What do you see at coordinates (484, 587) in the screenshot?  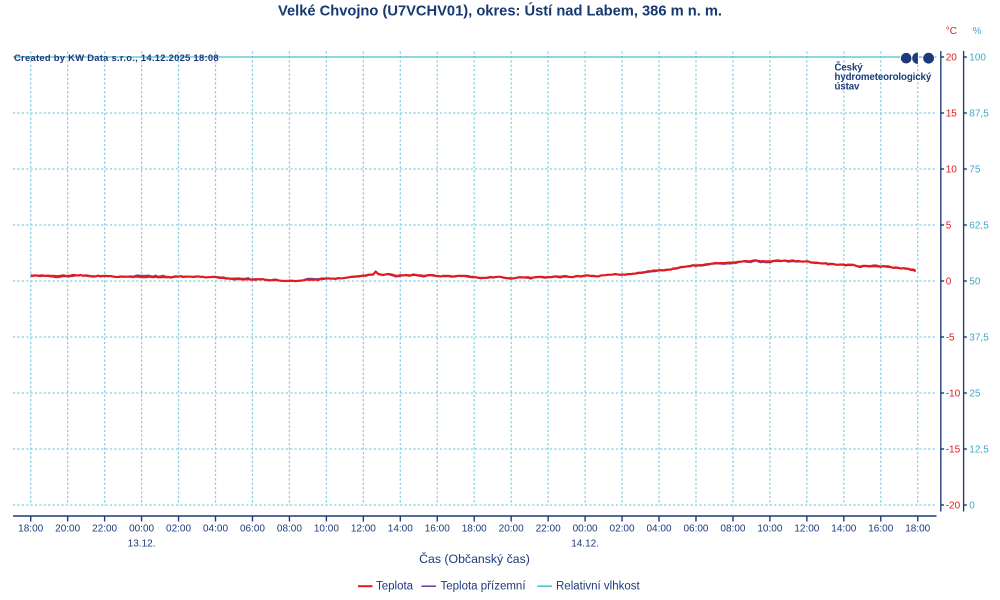 I see `svg-text: Teplota přízemní` at bounding box center [484, 587].